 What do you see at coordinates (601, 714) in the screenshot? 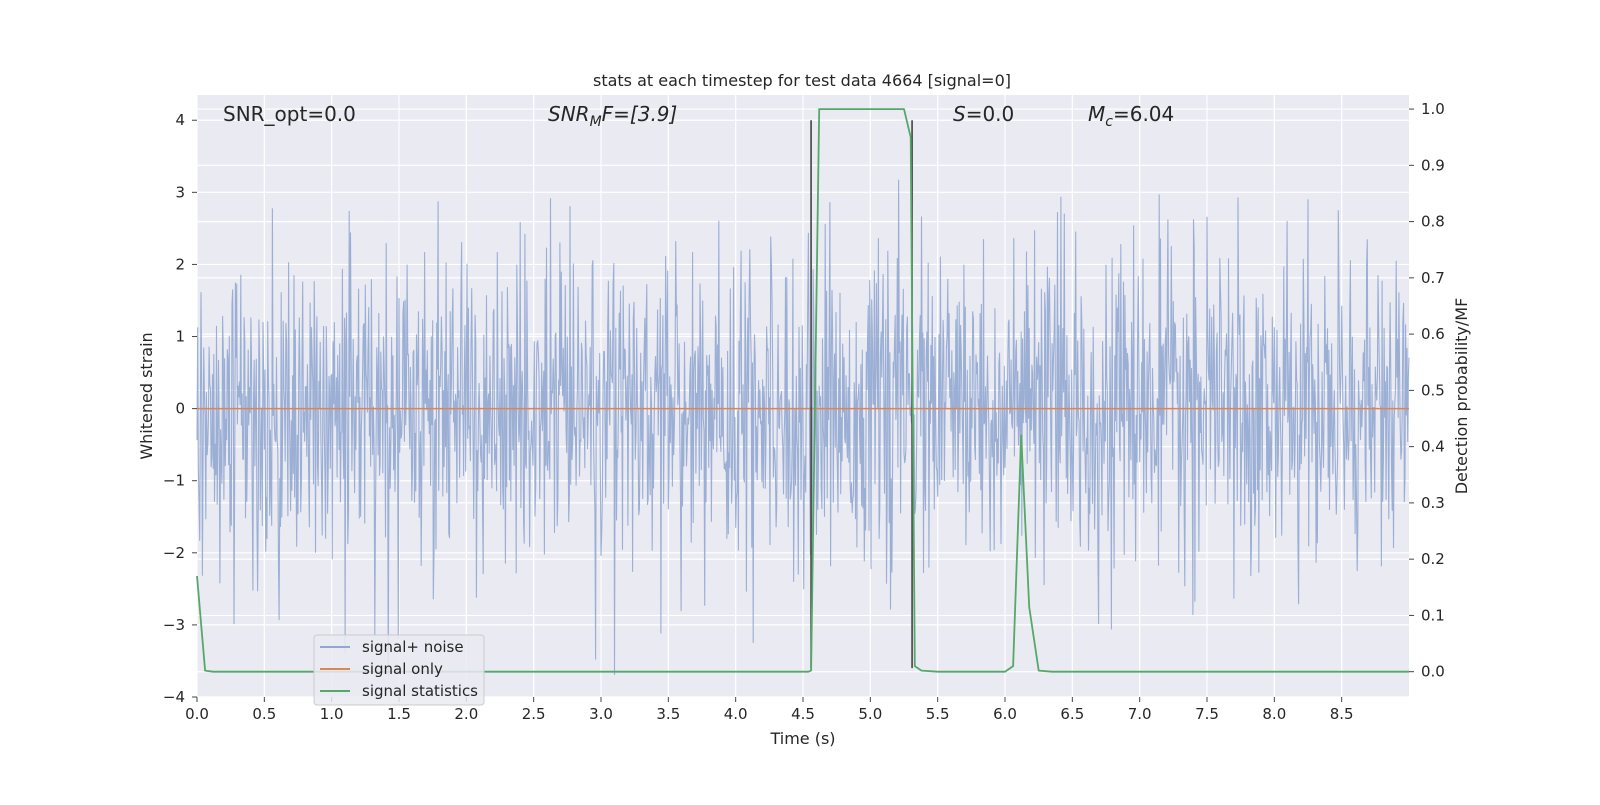
I see `x-tick-label: 3.0` at bounding box center [601, 714].